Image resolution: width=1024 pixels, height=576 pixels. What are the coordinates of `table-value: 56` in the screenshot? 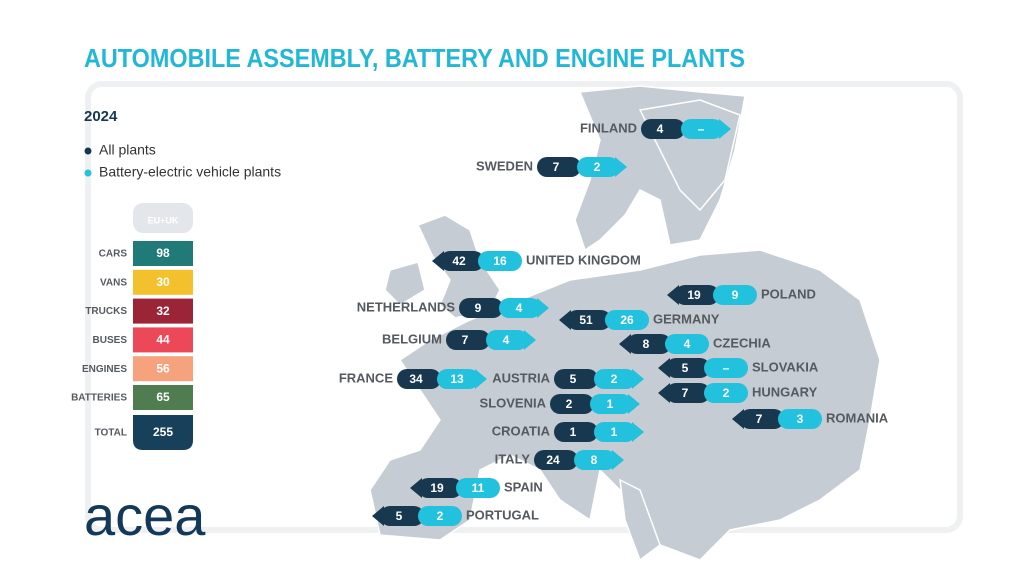 It's located at (163, 368).